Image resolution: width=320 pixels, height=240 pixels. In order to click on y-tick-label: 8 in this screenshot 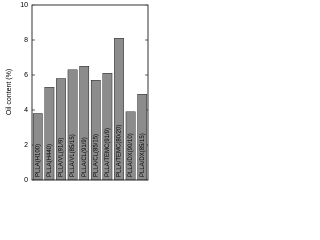, I will do `click(26, 40)`.